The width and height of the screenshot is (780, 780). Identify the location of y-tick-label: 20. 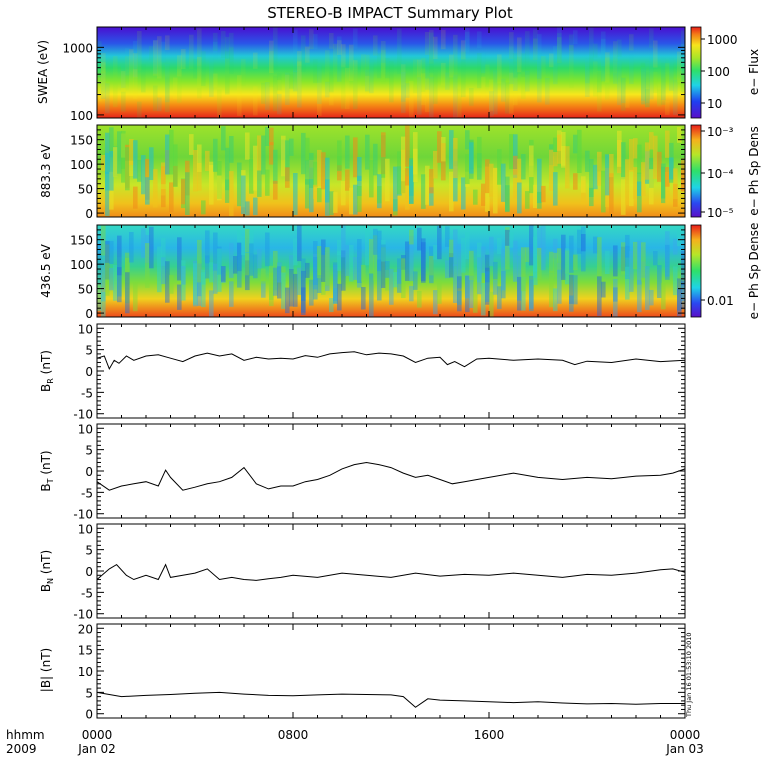
(85, 629).